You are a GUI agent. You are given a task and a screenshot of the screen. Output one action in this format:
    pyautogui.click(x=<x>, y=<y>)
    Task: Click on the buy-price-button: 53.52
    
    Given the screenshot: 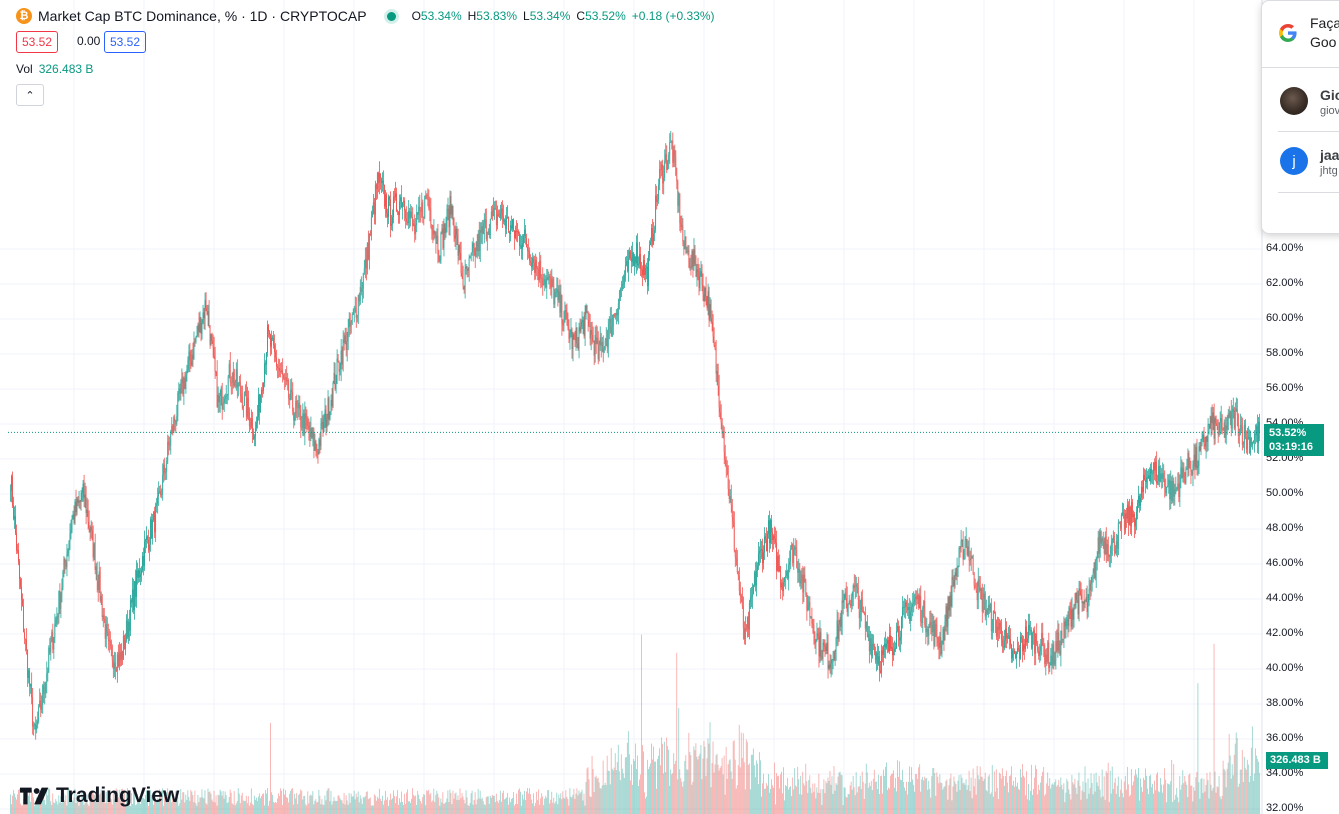 What is the action you would take?
    pyautogui.click(x=125, y=42)
    